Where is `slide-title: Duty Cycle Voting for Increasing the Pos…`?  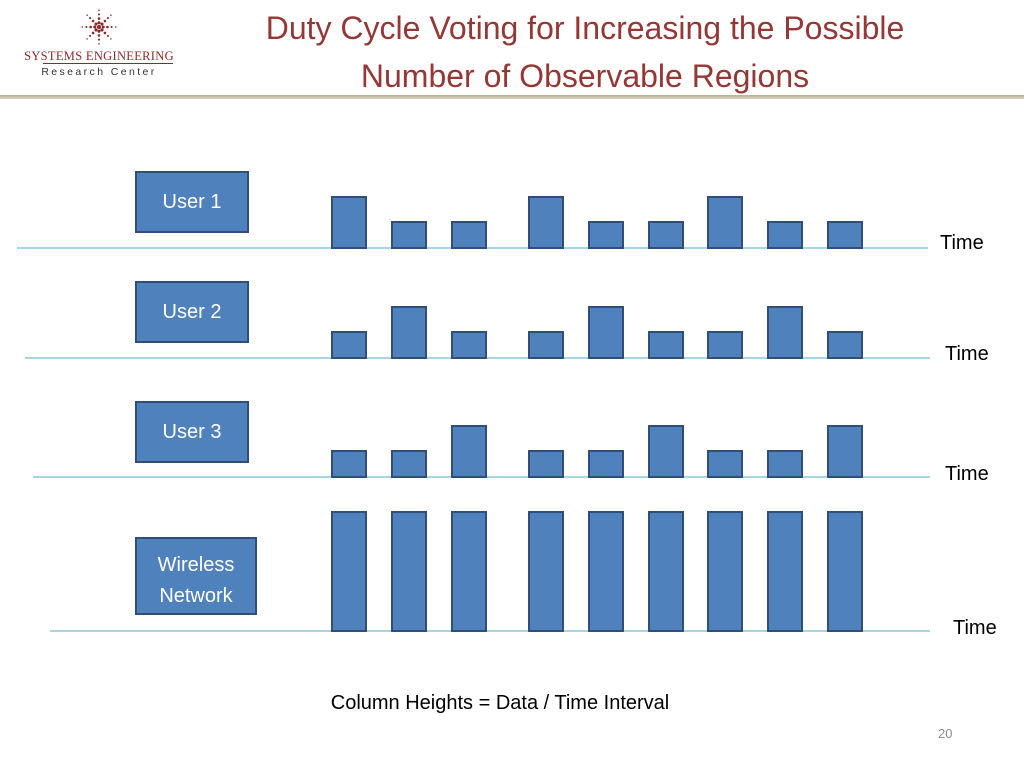 slide-title: Duty Cycle Voting for Increasing the Pos… is located at coordinates (585, 52).